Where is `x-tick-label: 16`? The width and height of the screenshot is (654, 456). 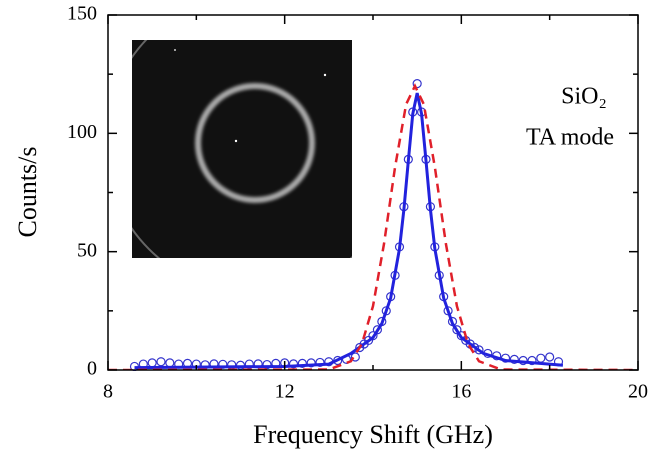
x-tick-label: 16 is located at coordinates (461, 392).